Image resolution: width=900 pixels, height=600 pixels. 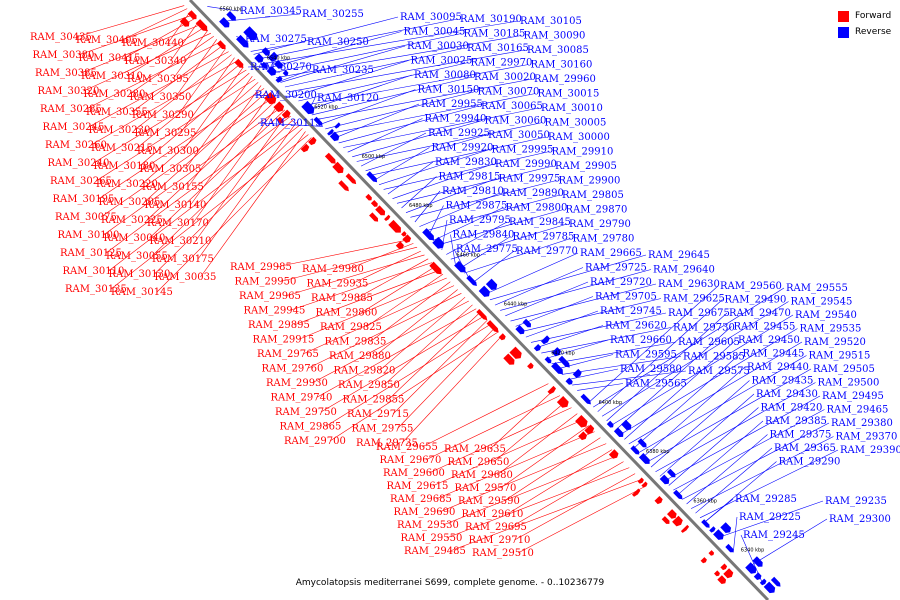 What do you see at coordinates (186, 277) in the screenshot?
I see `gene-label: RAM_30035` at bounding box center [186, 277].